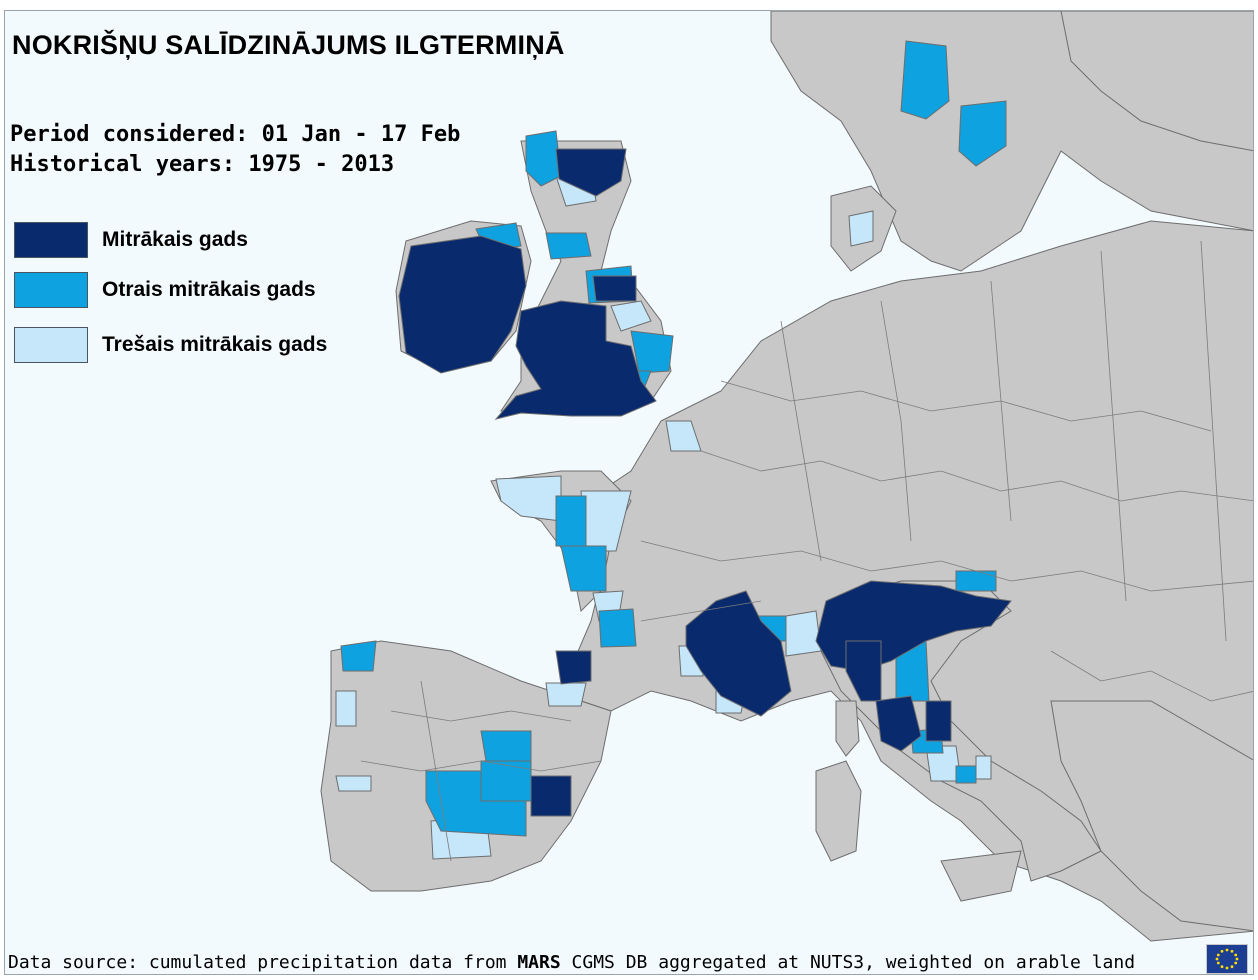 The image size is (1258, 980). What do you see at coordinates (573, 667) in the screenshot?
I see `region-wettest-landes` at bounding box center [573, 667].